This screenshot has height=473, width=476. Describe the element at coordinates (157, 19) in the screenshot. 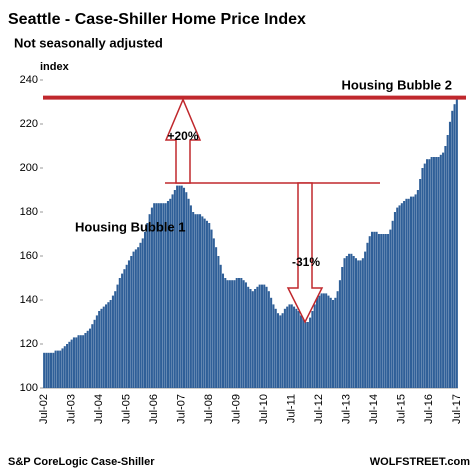

I see `chart-title: Seattle - Case-Shiller Home Price Index` at that location.